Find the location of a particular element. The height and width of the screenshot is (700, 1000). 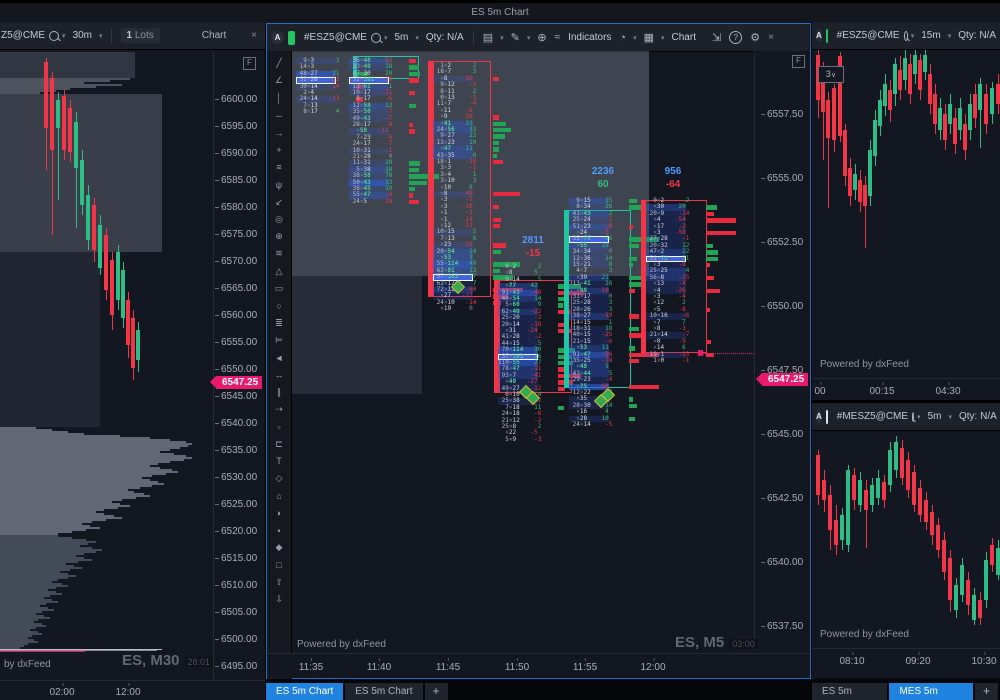

indicators-icon: ≈ is located at coordinates (557, 37).